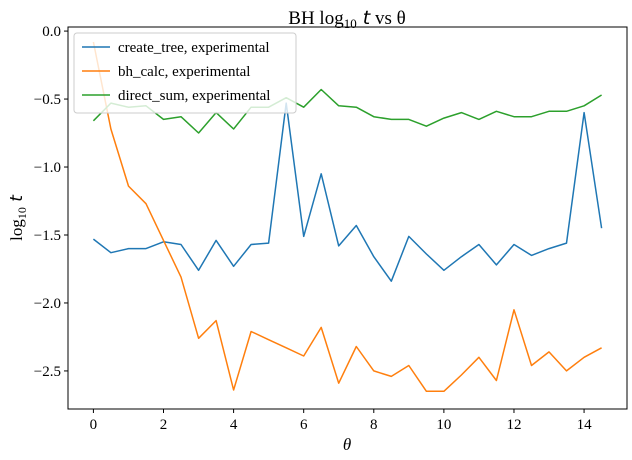 The height and width of the screenshot is (460, 632). I want to click on legend-label: bh_calc, experimental, so click(184, 72).